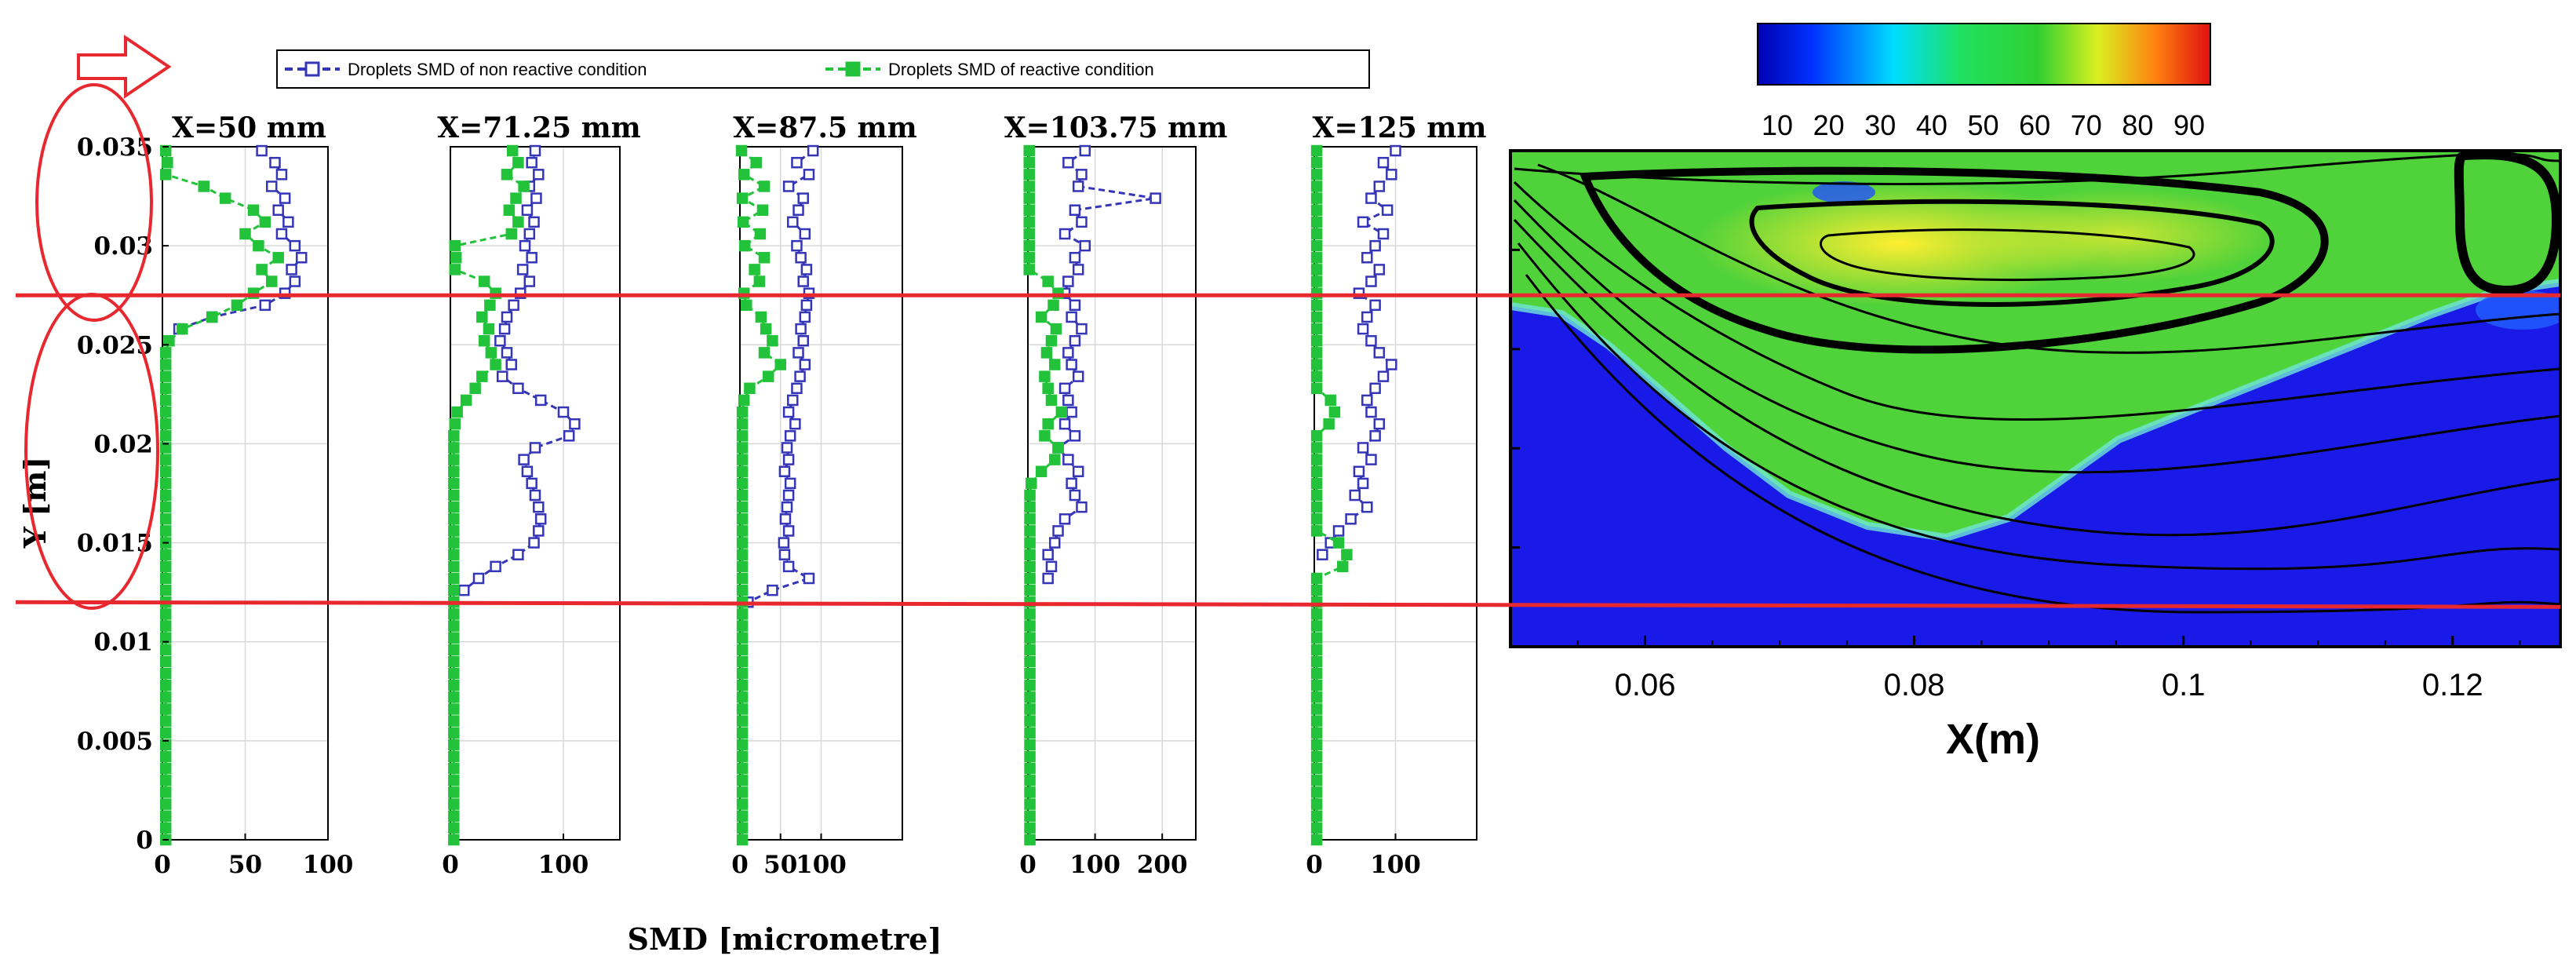 The width and height of the screenshot is (2576, 963). What do you see at coordinates (1396, 495) in the screenshot?
I see `profile-panel-5: X=125 mm 0 100` at bounding box center [1396, 495].